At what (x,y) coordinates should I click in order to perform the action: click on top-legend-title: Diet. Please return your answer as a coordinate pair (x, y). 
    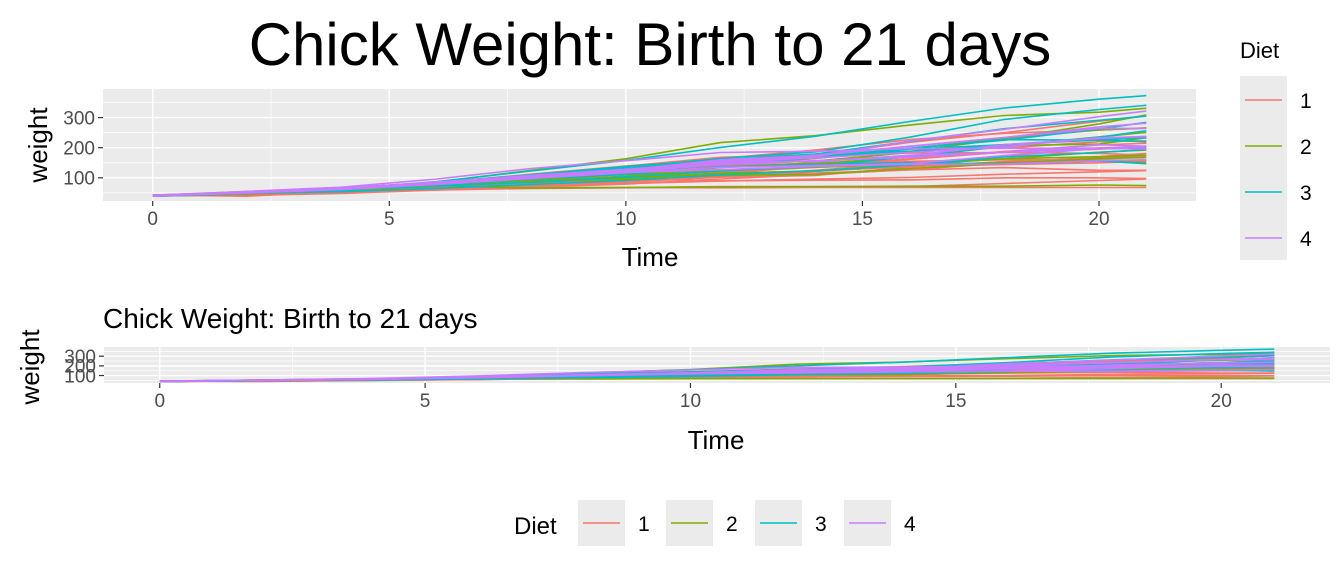
    Looking at the image, I should click on (1259, 50).